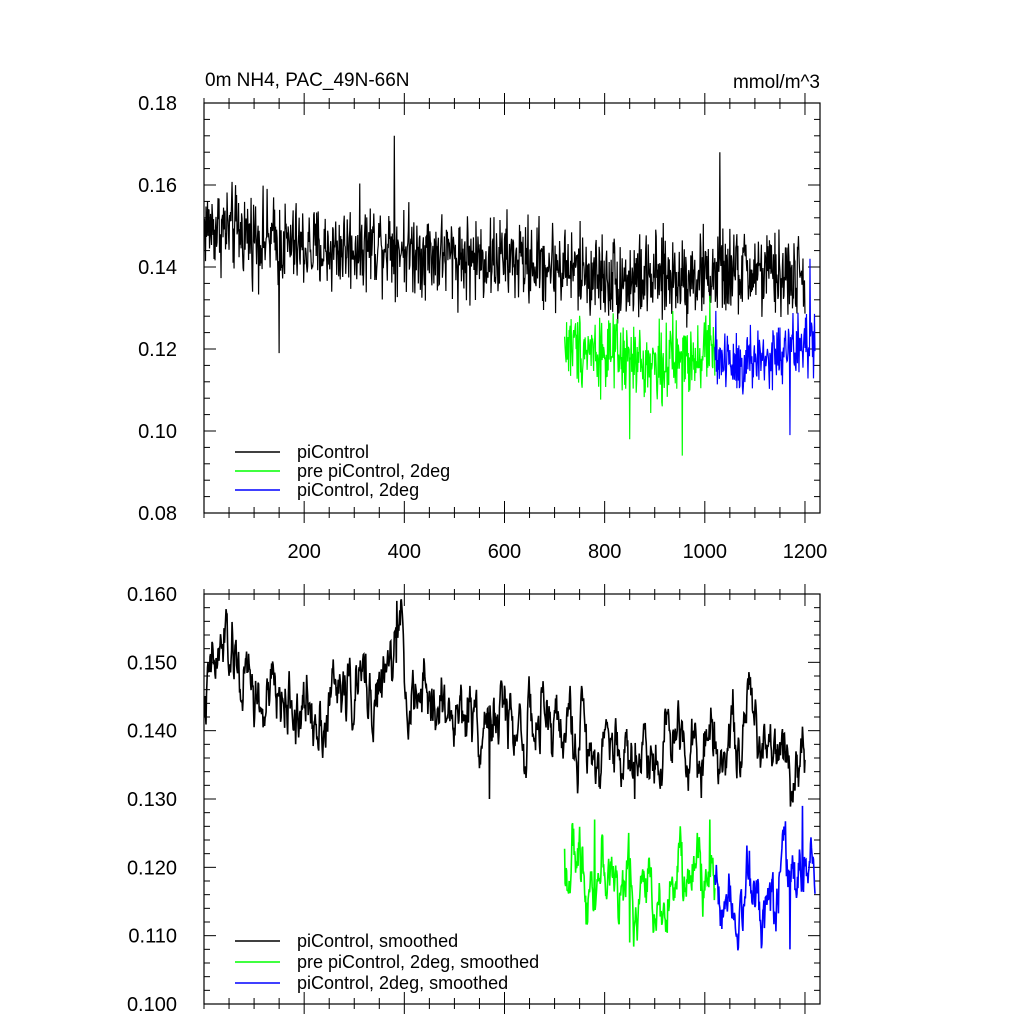  What do you see at coordinates (152, 800) in the screenshot?
I see `y-tick-label: 0.130` at bounding box center [152, 800].